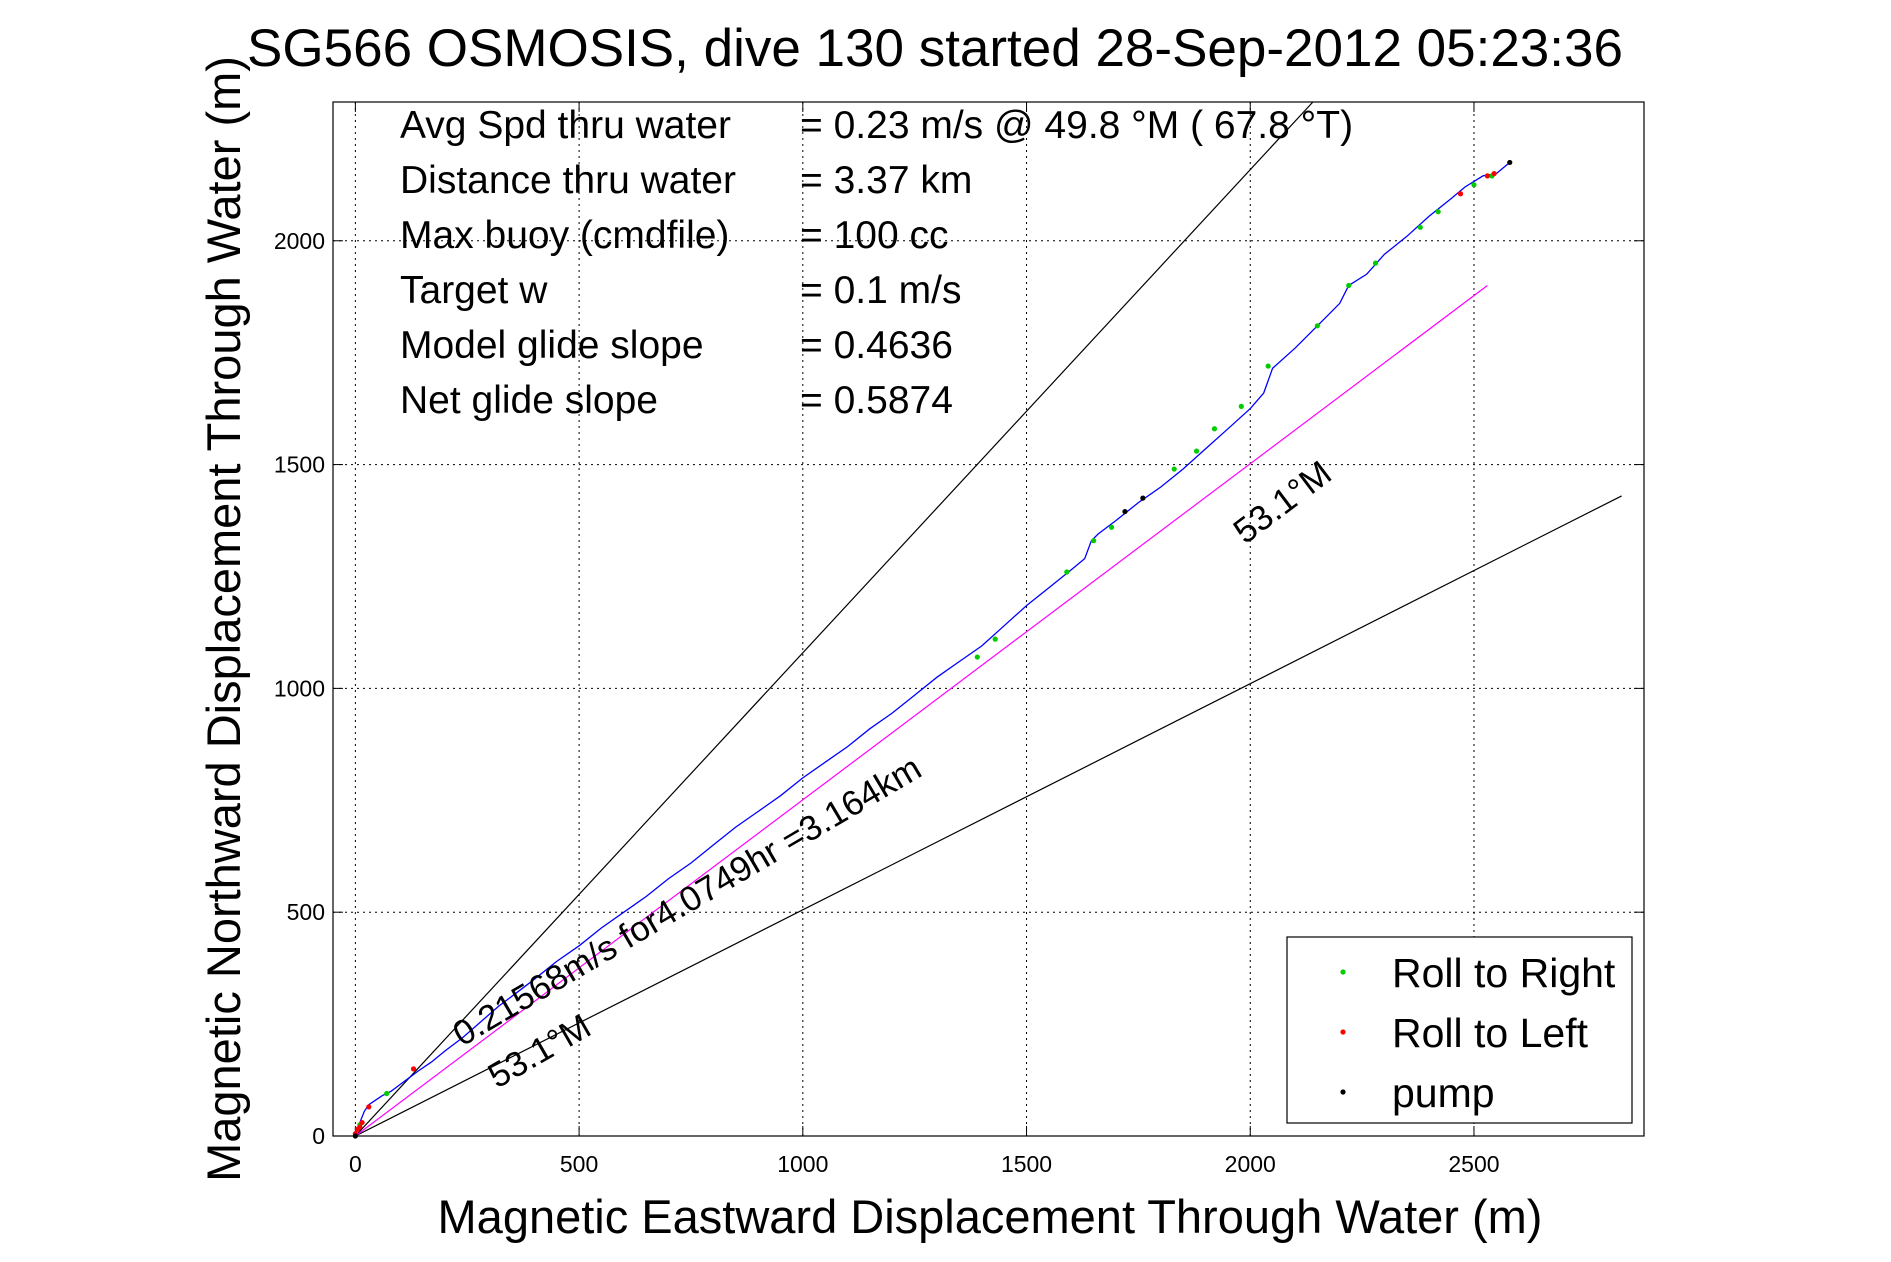 The height and width of the screenshot is (1262, 1891). What do you see at coordinates (552, 345) in the screenshot?
I see `stat-label: Model glide slope` at bounding box center [552, 345].